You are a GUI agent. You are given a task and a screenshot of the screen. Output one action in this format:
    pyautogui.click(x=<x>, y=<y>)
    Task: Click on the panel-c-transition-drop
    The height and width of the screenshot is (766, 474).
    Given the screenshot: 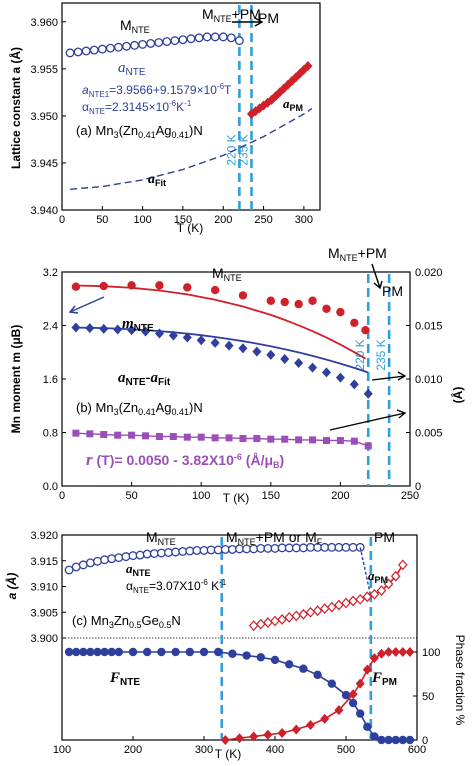 What is the action you would take?
    pyautogui.click(x=365, y=572)
    